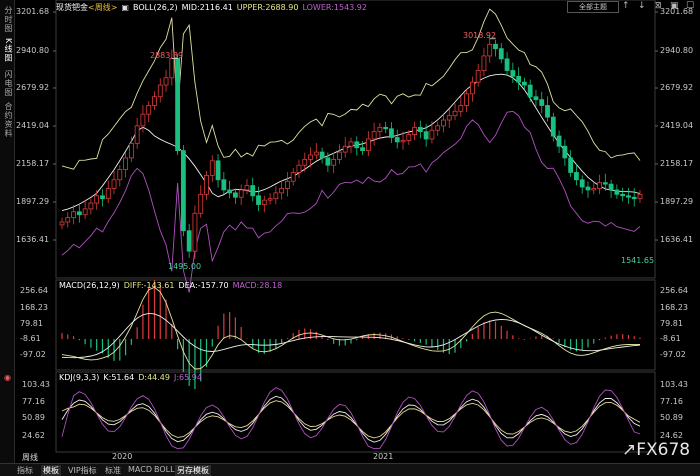  Describe the element at coordinates (51, 470) in the screenshot. I see `tab-template: 模板` at that location.